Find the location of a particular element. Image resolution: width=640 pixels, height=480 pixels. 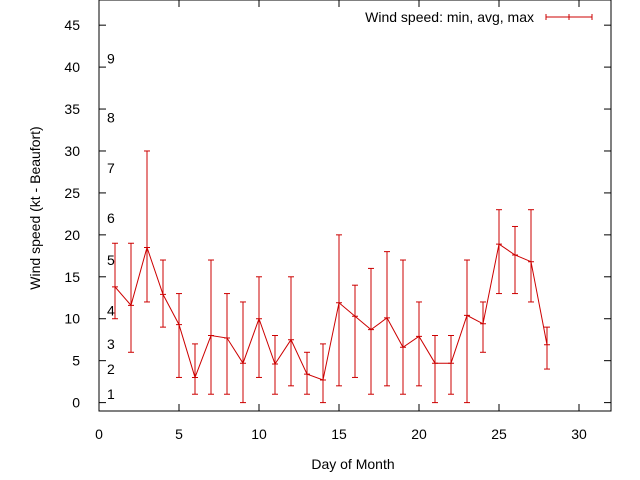

x-axis-title: Day of Month is located at coordinates (352, 464).